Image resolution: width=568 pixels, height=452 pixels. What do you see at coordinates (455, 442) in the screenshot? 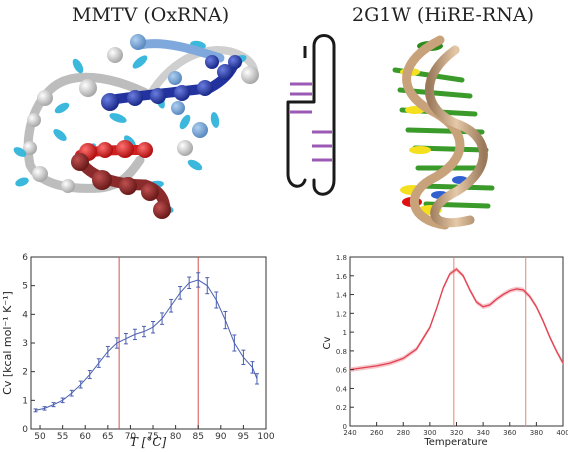
I see `right-x-axis-label: Temperature` at bounding box center [455, 442].